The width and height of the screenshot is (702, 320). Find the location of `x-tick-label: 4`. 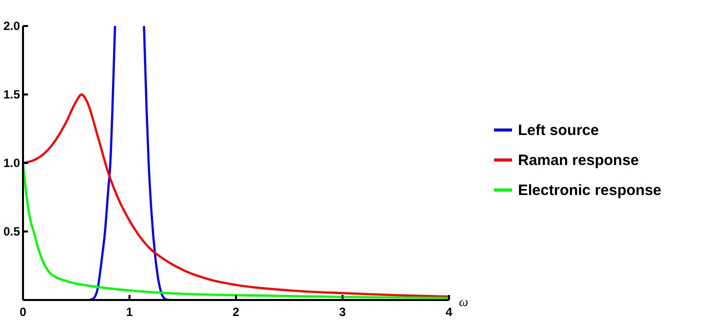

x-tick-label: 4 is located at coordinates (449, 312).